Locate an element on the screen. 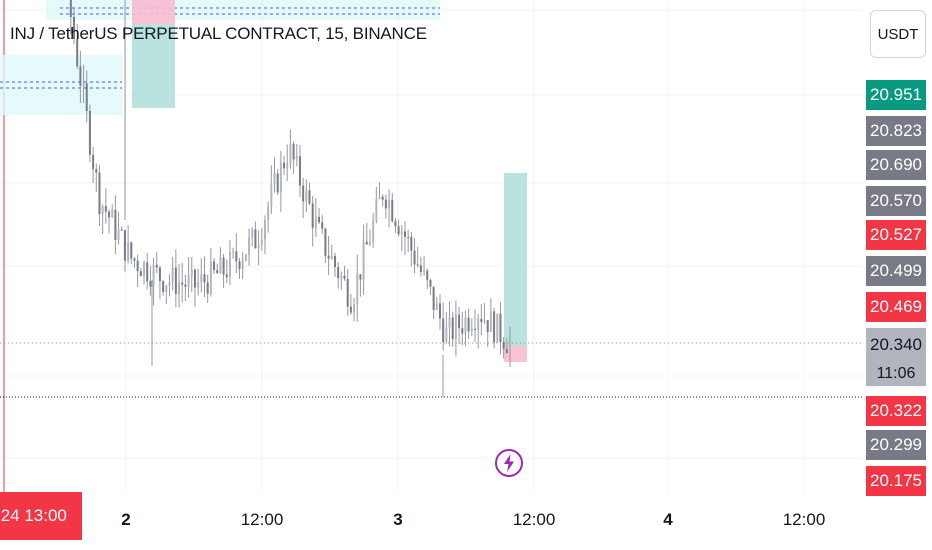 The width and height of the screenshot is (932, 550). lightning-icon is located at coordinates (509, 463).